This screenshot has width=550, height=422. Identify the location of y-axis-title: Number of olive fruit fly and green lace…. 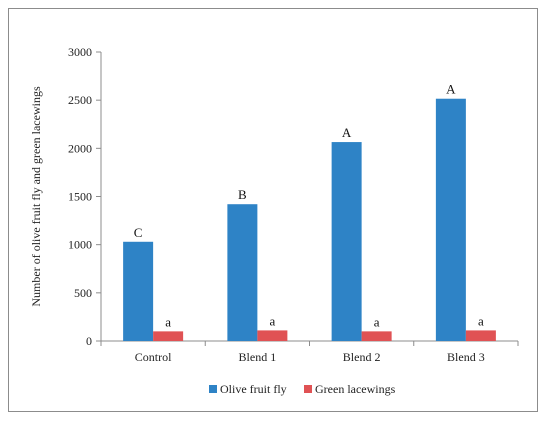
(36, 196).